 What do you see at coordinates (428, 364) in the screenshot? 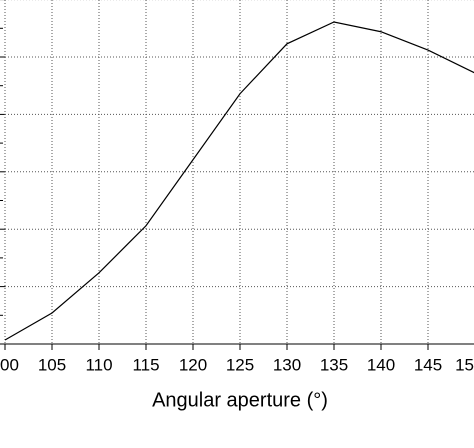
I see `x-tick-label: 145` at bounding box center [428, 364].